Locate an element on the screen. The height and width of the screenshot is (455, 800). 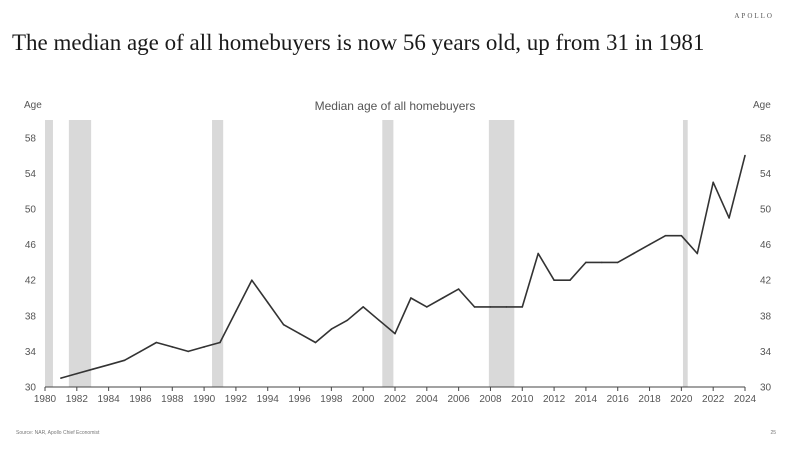
y-tick-label-right: 30 is located at coordinates (766, 388).